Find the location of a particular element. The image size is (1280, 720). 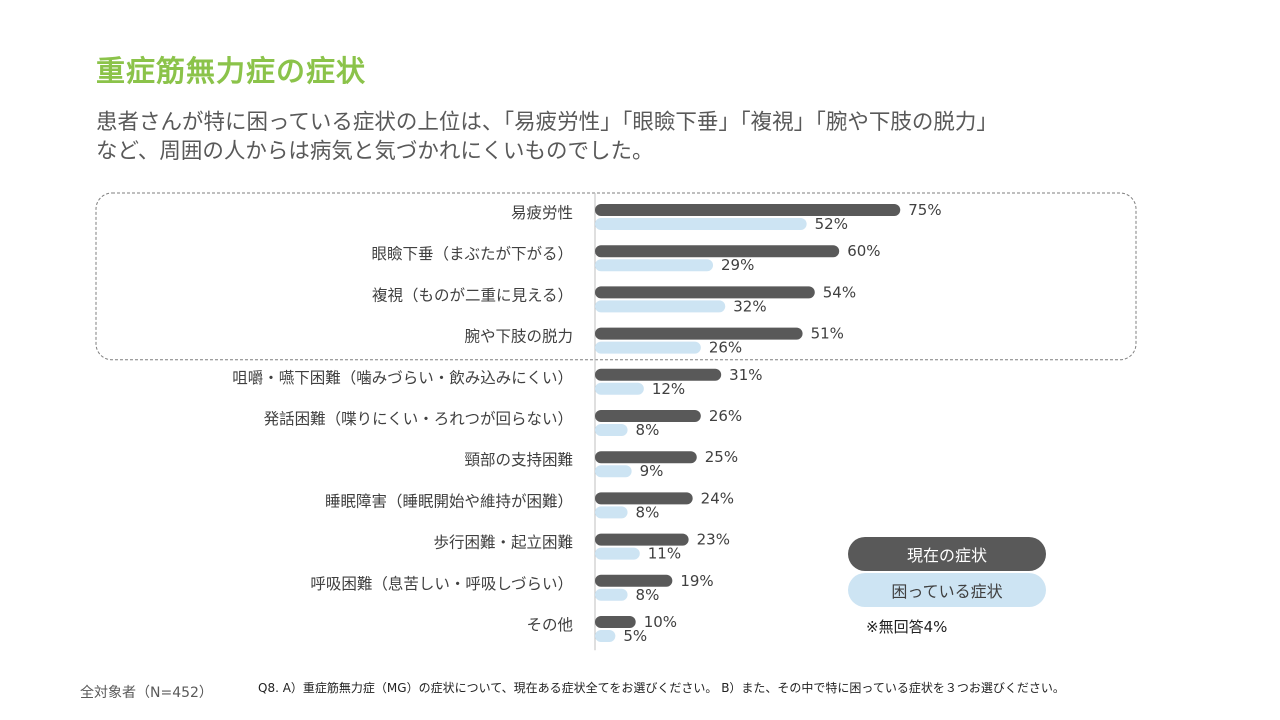

data-label-current: 51% is located at coordinates (827, 334).